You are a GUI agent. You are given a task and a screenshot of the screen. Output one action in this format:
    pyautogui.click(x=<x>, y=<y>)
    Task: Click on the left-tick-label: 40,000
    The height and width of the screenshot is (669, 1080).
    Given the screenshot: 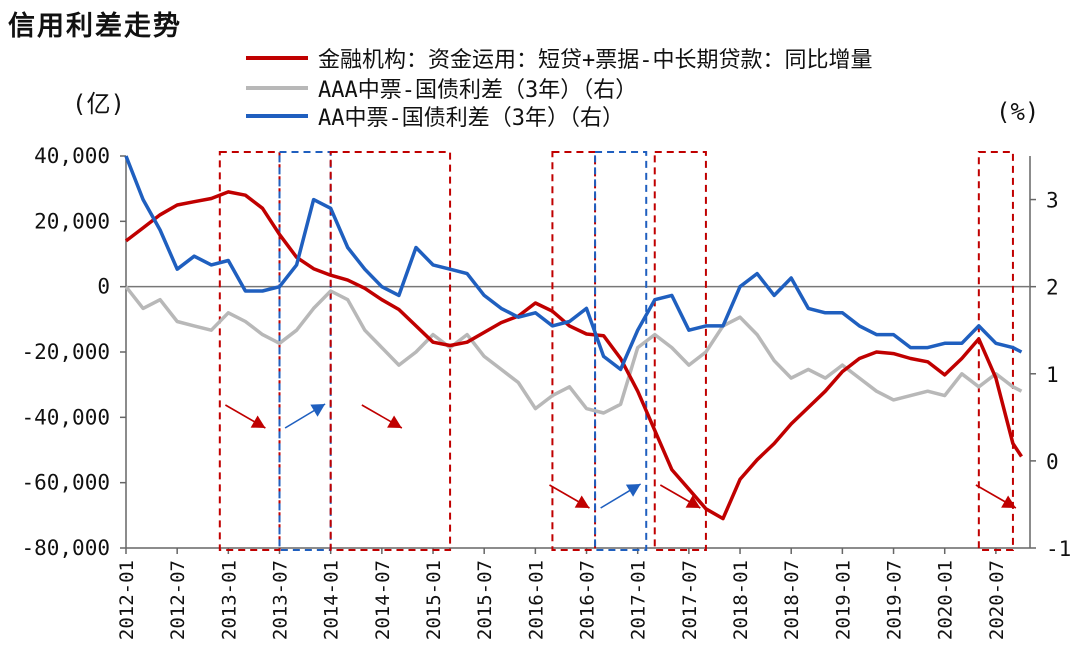 What is the action you would take?
    pyautogui.click(x=72, y=156)
    